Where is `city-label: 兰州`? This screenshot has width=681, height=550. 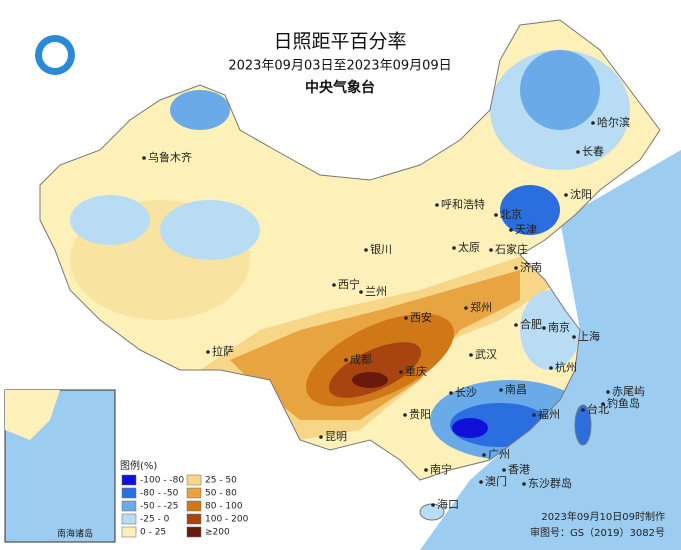 city-label: 兰州 is located at coordinates (376, 291).